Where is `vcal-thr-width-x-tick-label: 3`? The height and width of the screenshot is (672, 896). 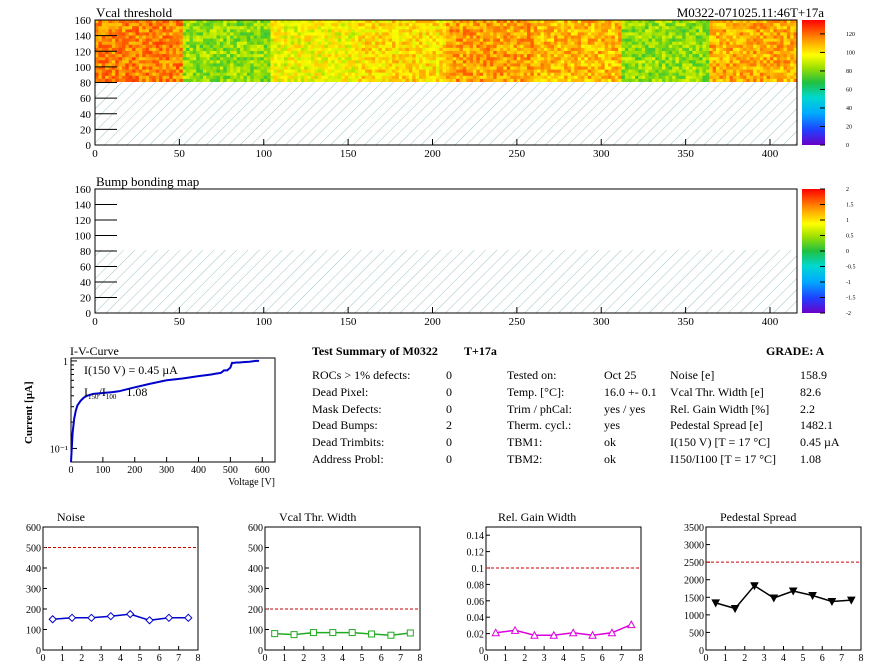
vcal-thr-width-x-tick-label: 3 is located at coordinates (323, 658).